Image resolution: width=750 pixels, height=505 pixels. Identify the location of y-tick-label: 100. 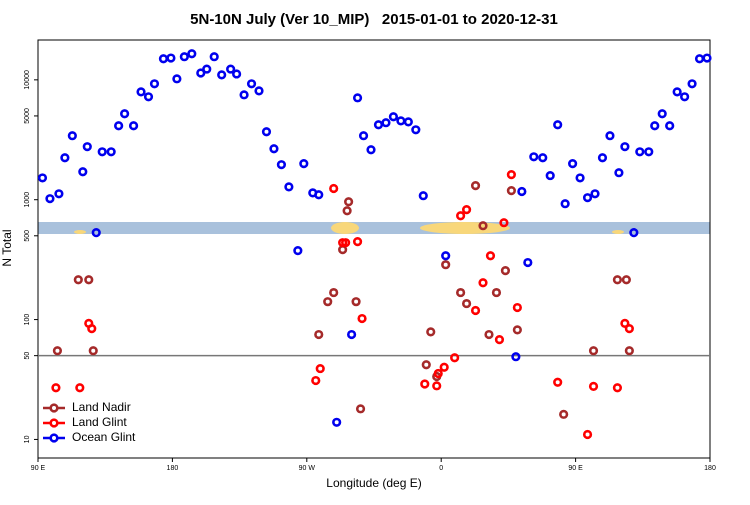
(27, 320).